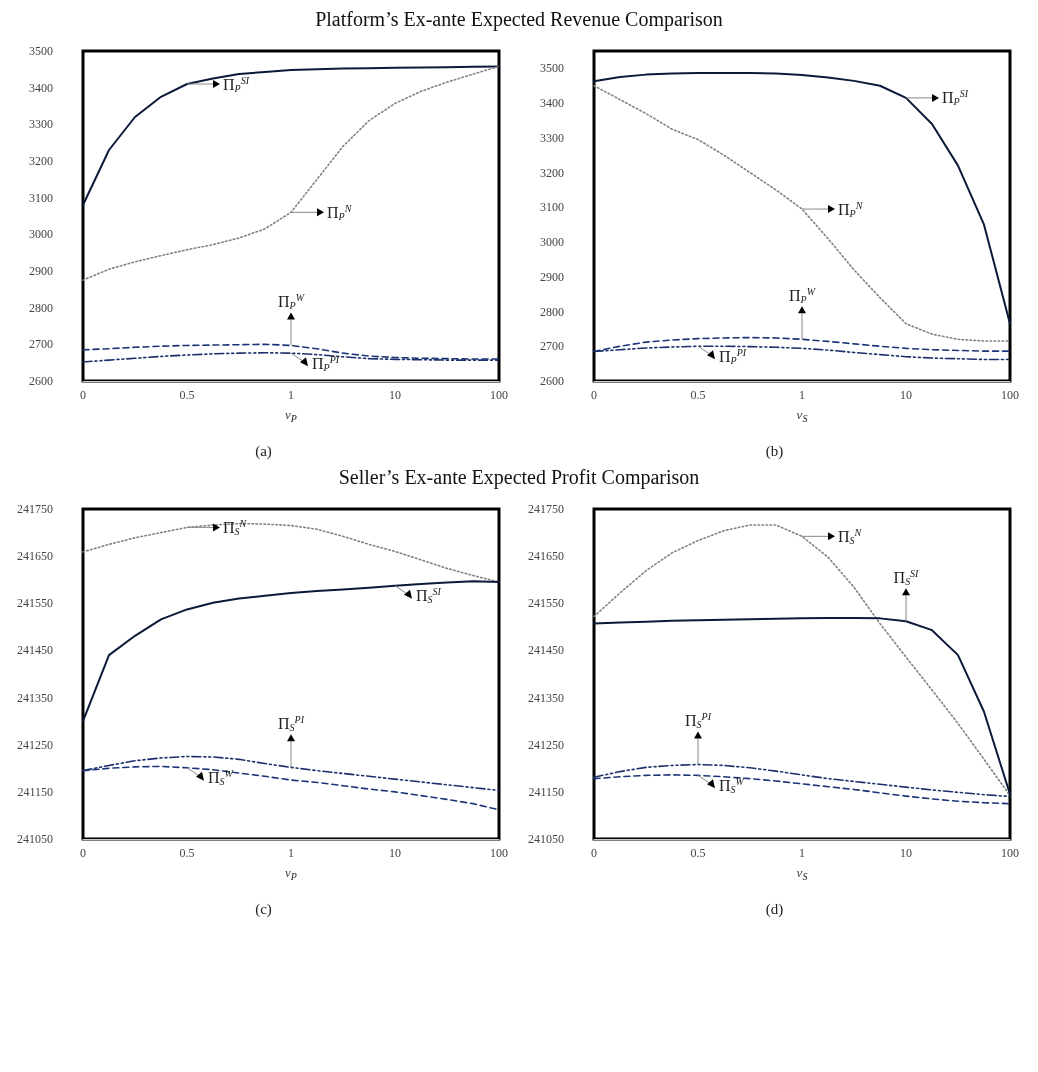  What do you see at coordinates (263, 909) in the screenshot?
I see `text: (c)` at bounding box center [263, 909].